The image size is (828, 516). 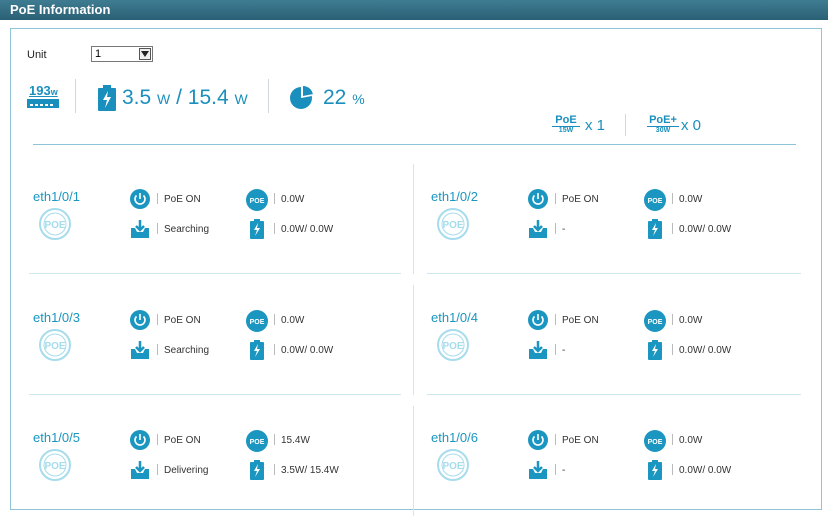 I want to click on window-title: PoE Information, so click(x=60, y=9).